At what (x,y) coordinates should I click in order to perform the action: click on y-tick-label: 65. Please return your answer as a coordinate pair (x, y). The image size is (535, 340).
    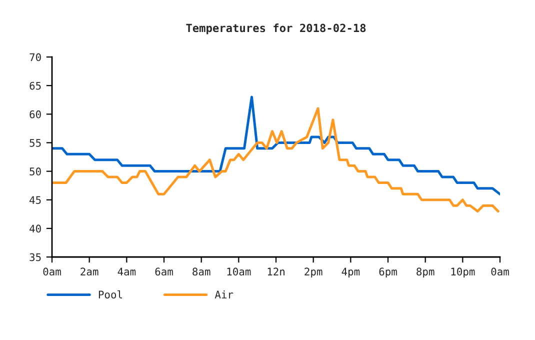
    Looking at the image, I should click on (35, 86).